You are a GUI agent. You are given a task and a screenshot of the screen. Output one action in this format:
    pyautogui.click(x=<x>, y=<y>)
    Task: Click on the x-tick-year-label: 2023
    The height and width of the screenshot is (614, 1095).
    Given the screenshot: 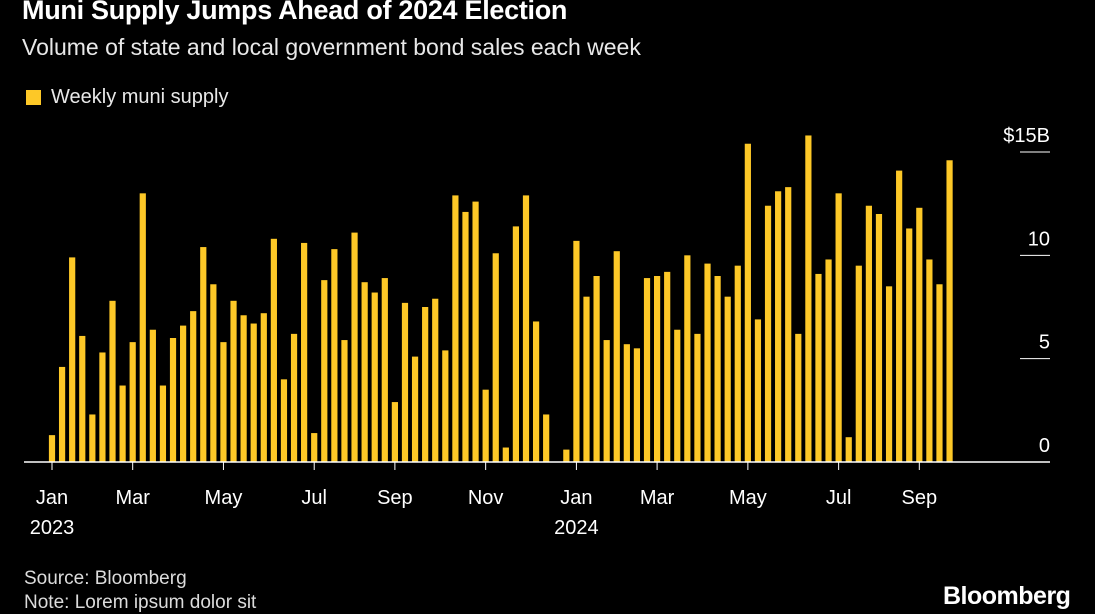 What is the action you would take?
    pyautogui.click(x=52, y=528)
    